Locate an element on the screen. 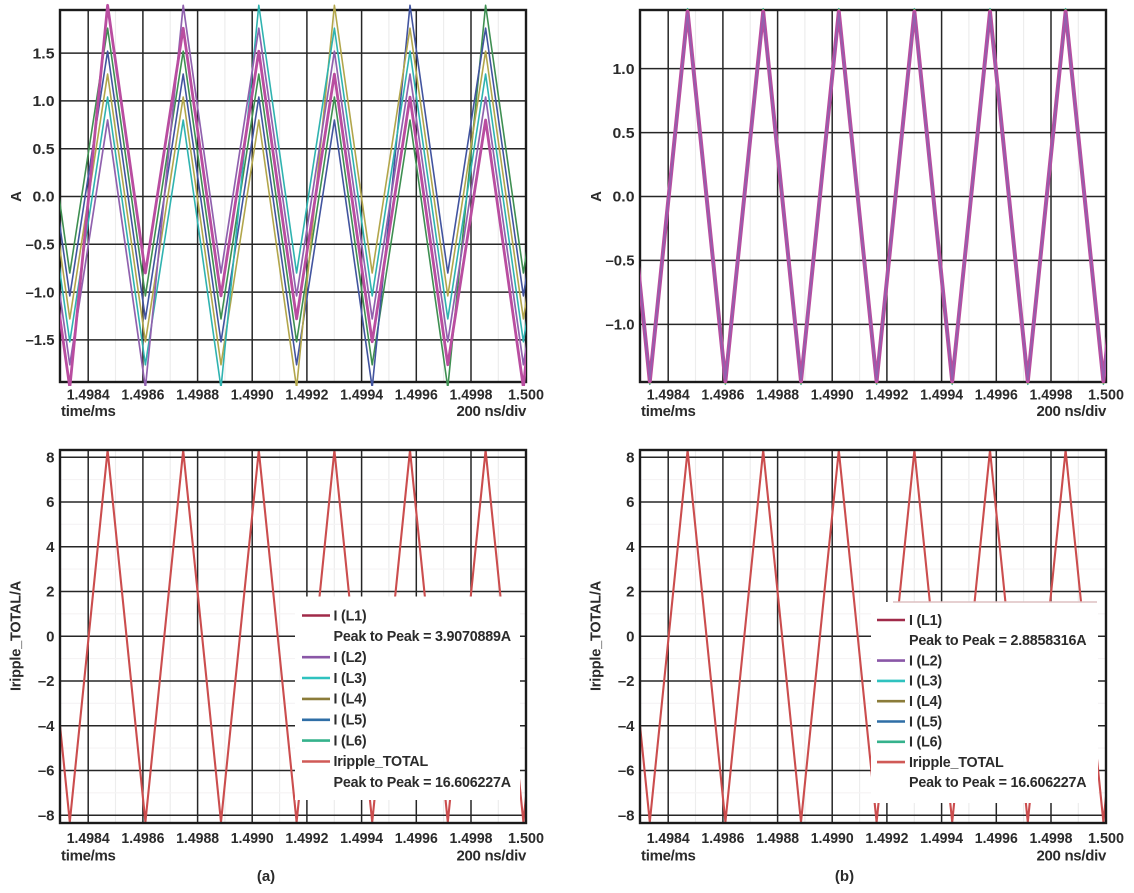 The width and height of the screenshot is (1134, 893). svg-text: Peak to Peak = 2.8858316A is located at coordinates (997, 641).